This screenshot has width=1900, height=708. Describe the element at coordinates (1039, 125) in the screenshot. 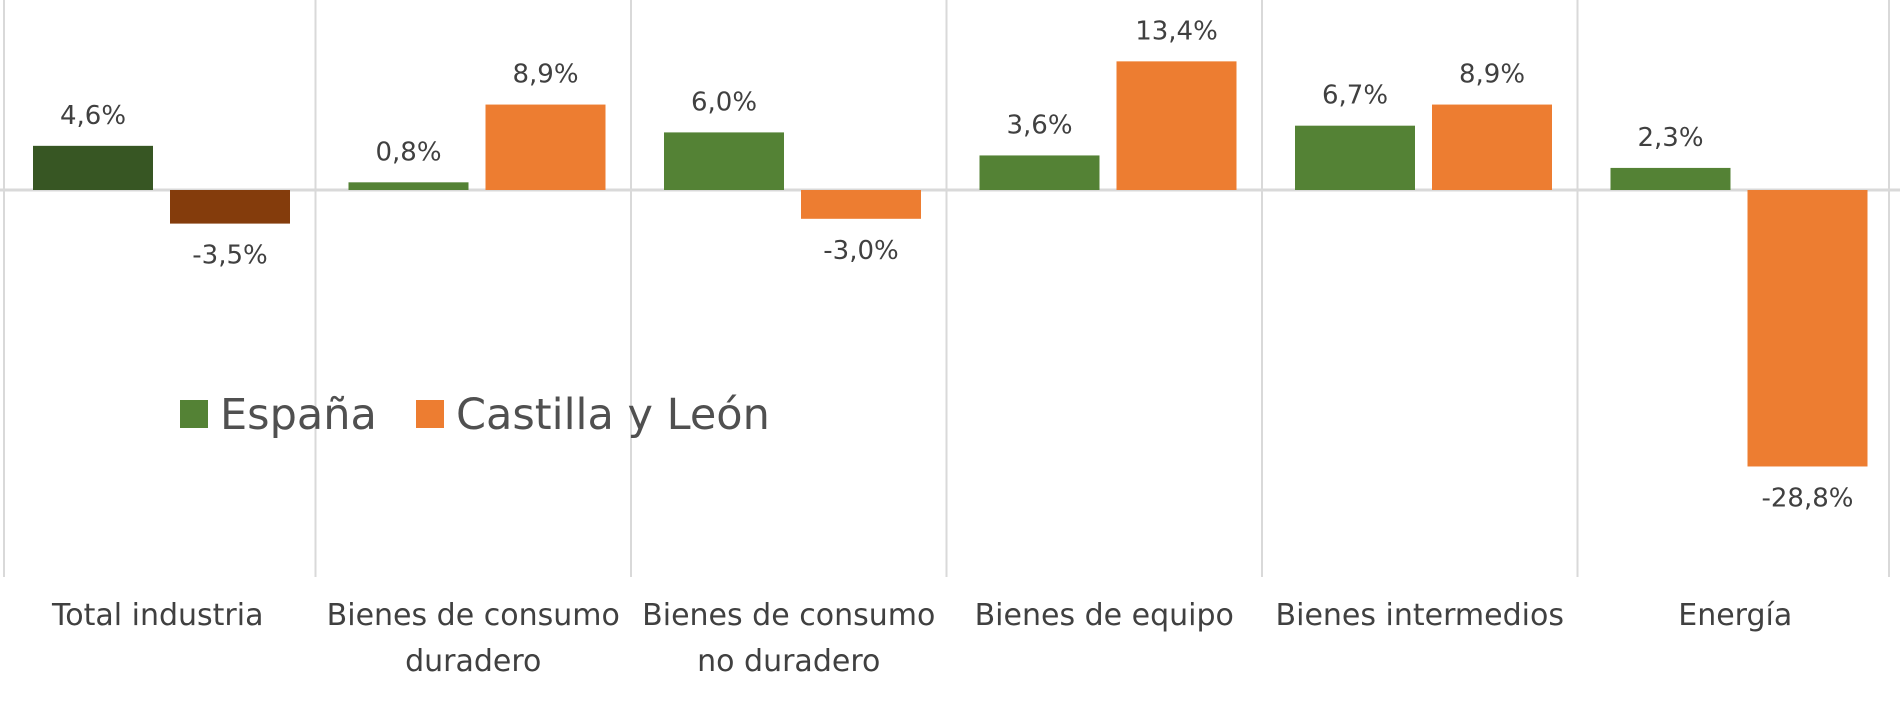

I see `data-label-espana-bienes-de-equipo: 3,6%` at that location.